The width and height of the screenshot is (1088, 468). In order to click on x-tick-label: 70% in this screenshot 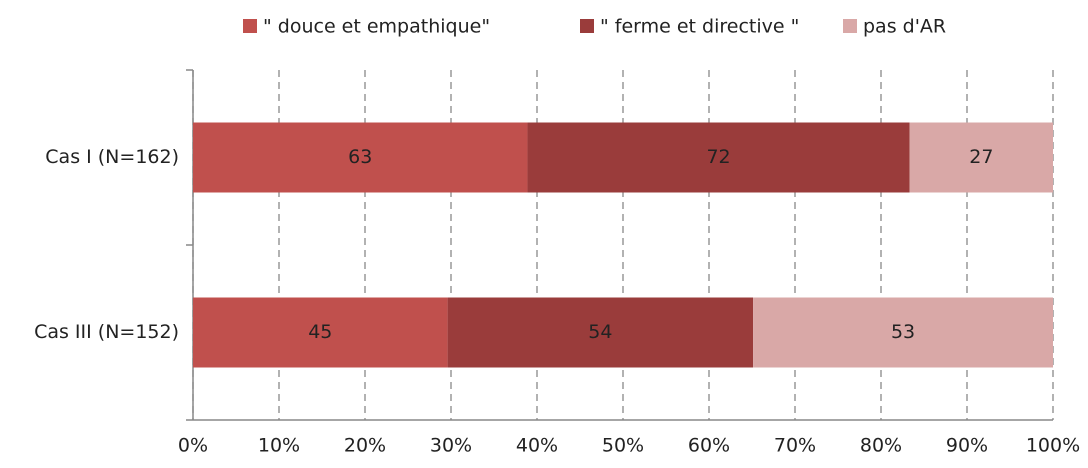, I will do `click(795, 446)`.